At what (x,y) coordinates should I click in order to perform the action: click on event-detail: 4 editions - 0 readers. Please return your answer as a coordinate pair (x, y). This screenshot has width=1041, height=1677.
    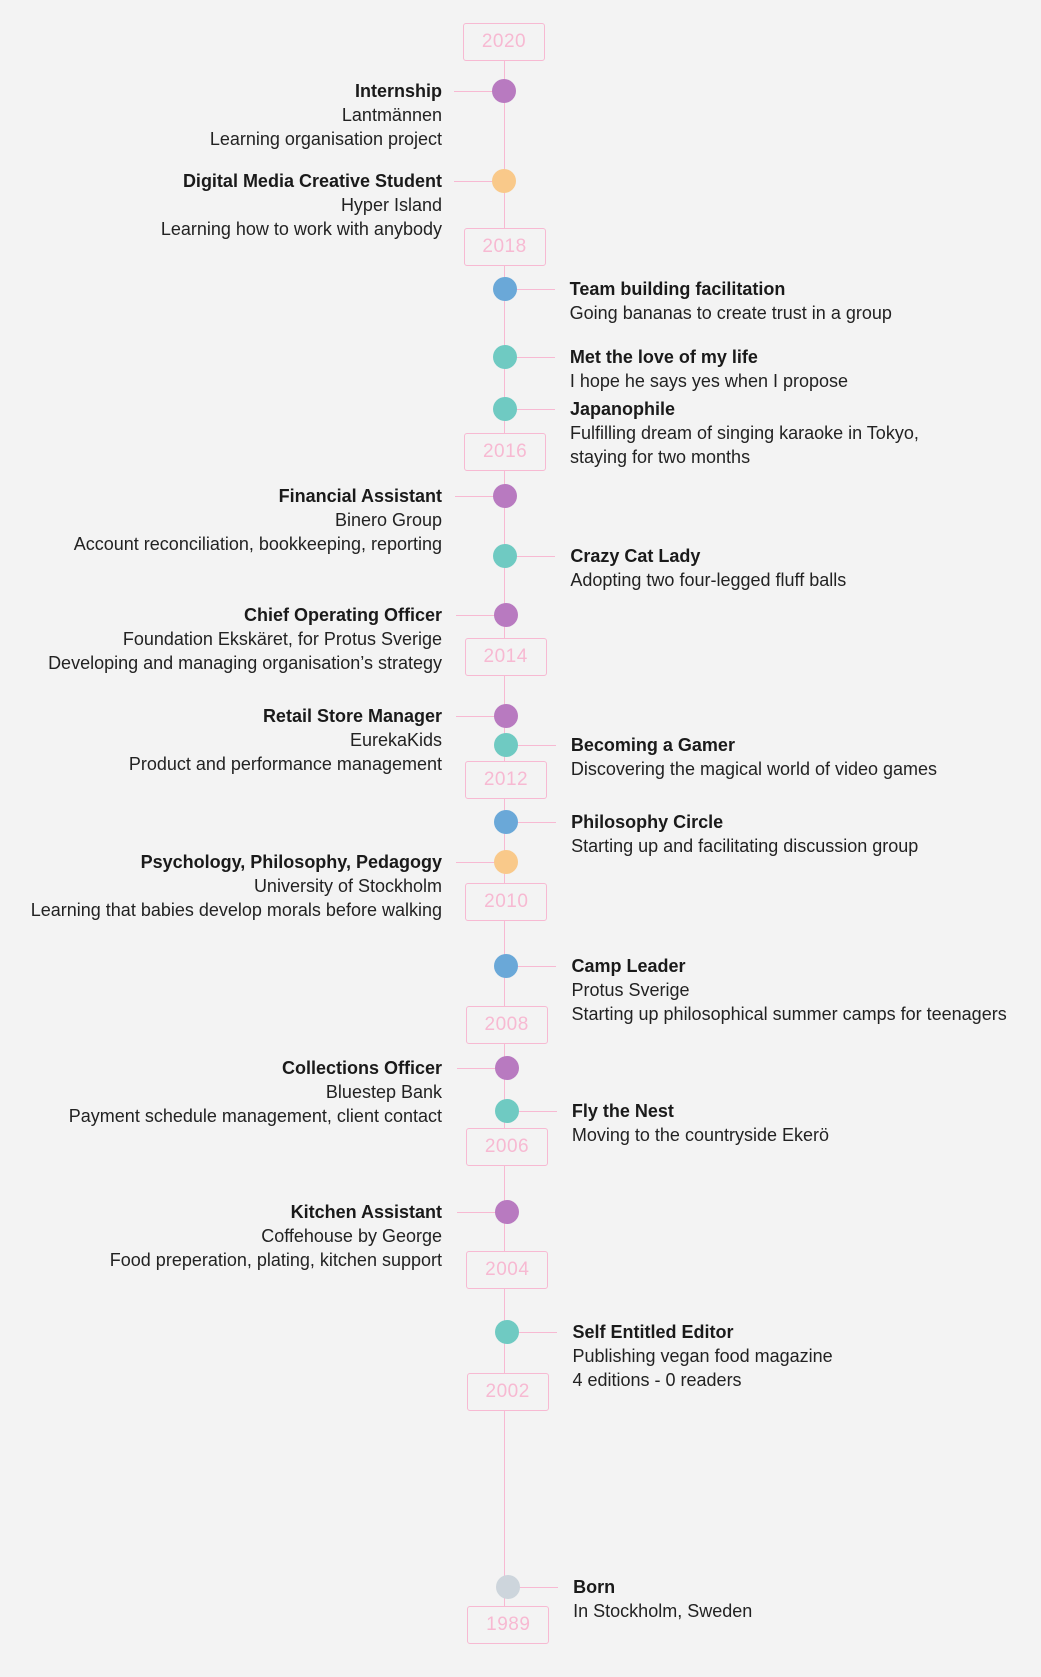
    Looking at the image, I should click on (657, 1380).